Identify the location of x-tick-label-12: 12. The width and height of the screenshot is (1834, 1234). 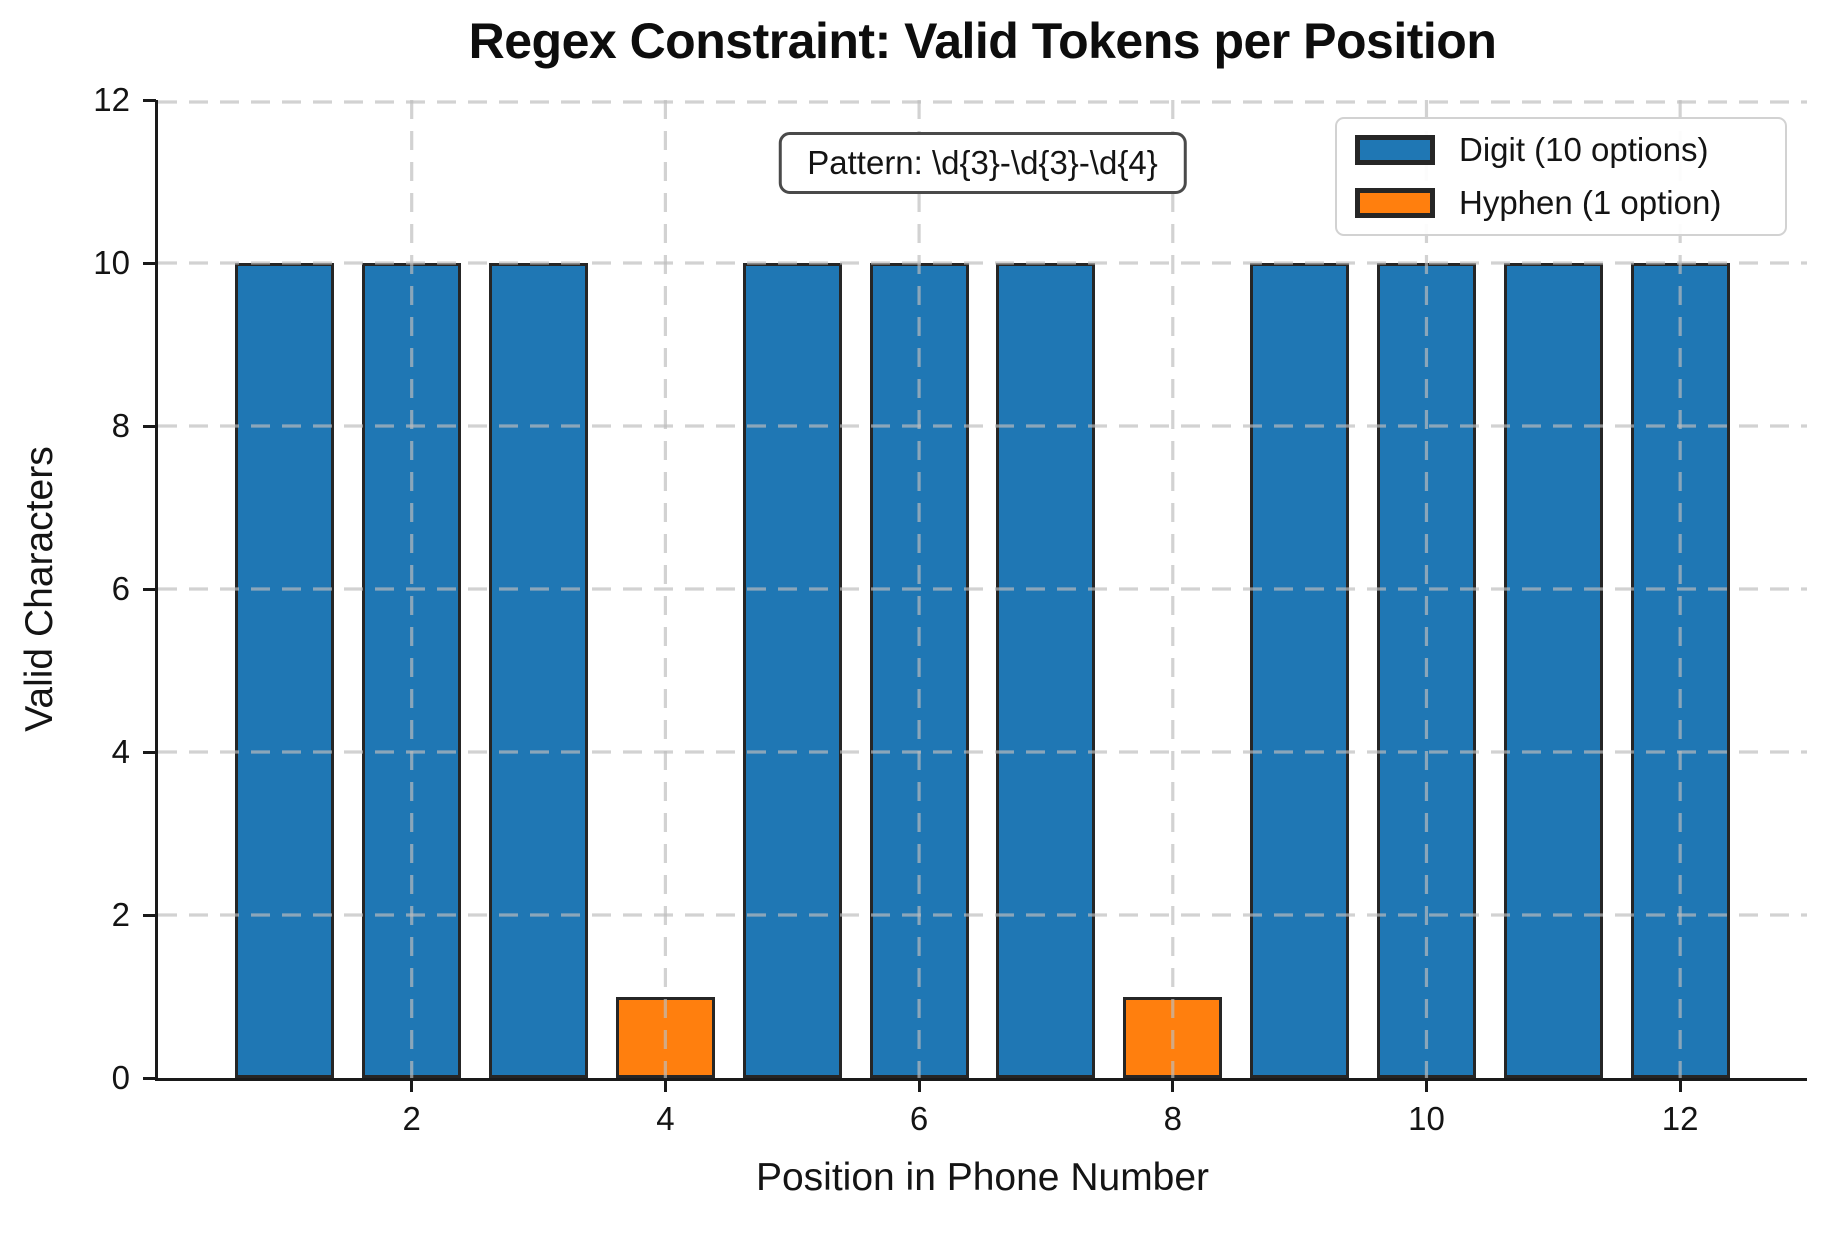
(1680, 1118).